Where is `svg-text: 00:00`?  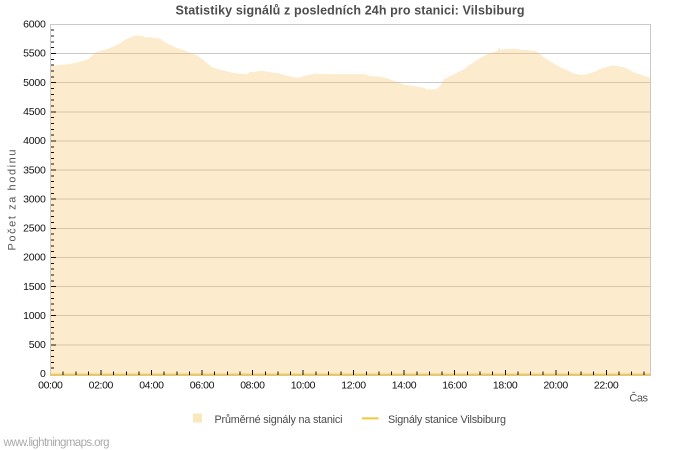
svg-text: 00:00 is located at coordinates (50, 386).